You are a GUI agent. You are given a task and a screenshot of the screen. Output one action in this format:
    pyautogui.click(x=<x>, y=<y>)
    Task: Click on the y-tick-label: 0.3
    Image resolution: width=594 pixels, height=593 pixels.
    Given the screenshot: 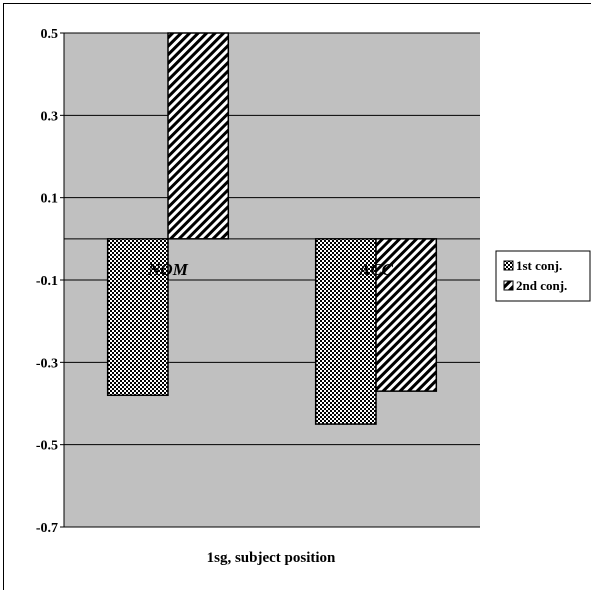 What is the action you would take?
    pyautogui.click(x=50, y=116)
    